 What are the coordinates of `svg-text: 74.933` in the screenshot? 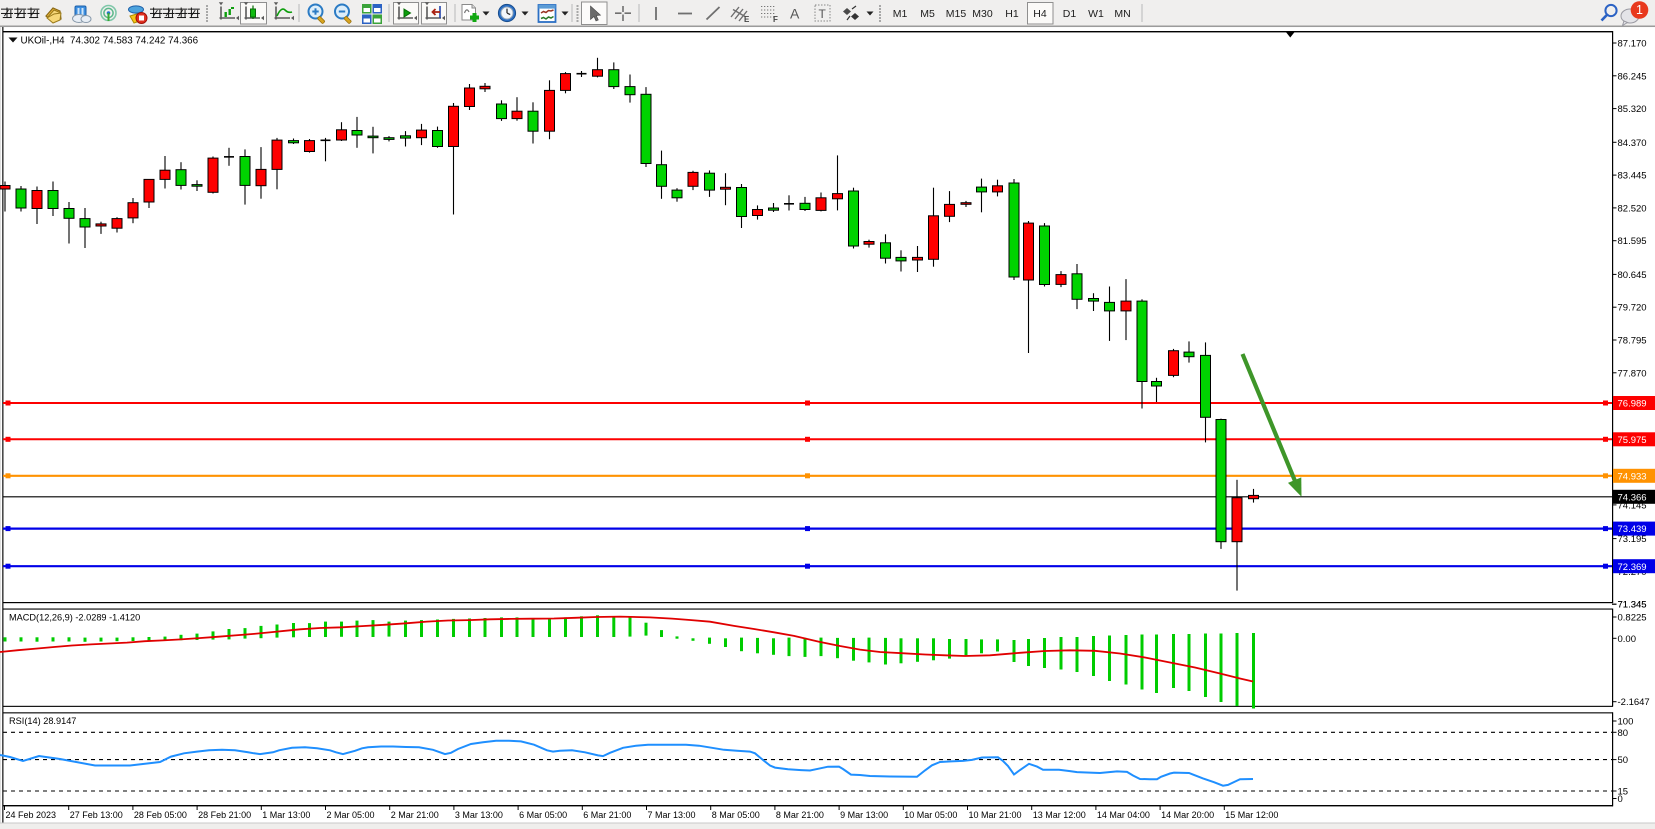 It's located at (1632, 476).